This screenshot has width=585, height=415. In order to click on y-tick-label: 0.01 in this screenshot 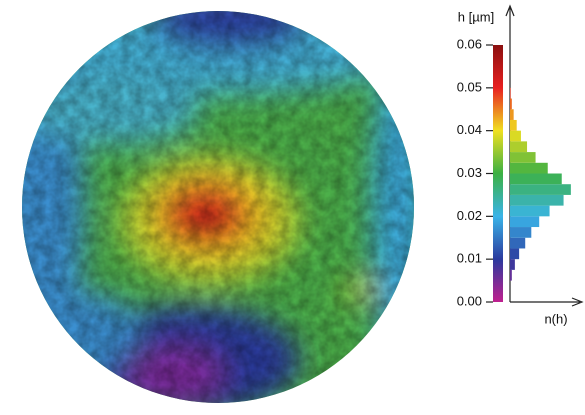, I will do `click(469, 258)`.